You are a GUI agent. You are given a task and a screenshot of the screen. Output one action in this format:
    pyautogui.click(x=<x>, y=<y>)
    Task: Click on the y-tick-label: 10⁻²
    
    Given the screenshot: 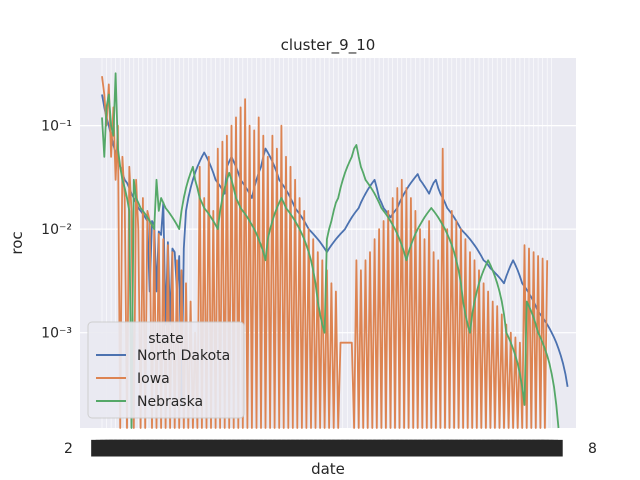 What is the action you would take?
    pyautogui.click(x=56, y=230)
    